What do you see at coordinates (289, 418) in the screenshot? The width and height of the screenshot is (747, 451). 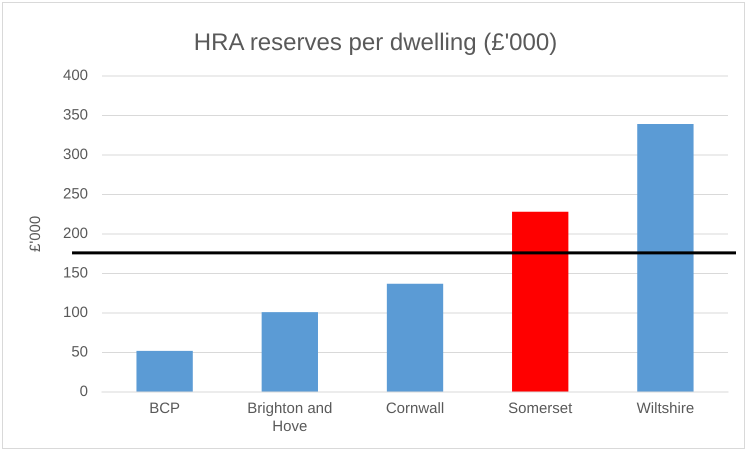 I see `x-tick-label: Brighton and Hove` at bounding box center [289, 418].